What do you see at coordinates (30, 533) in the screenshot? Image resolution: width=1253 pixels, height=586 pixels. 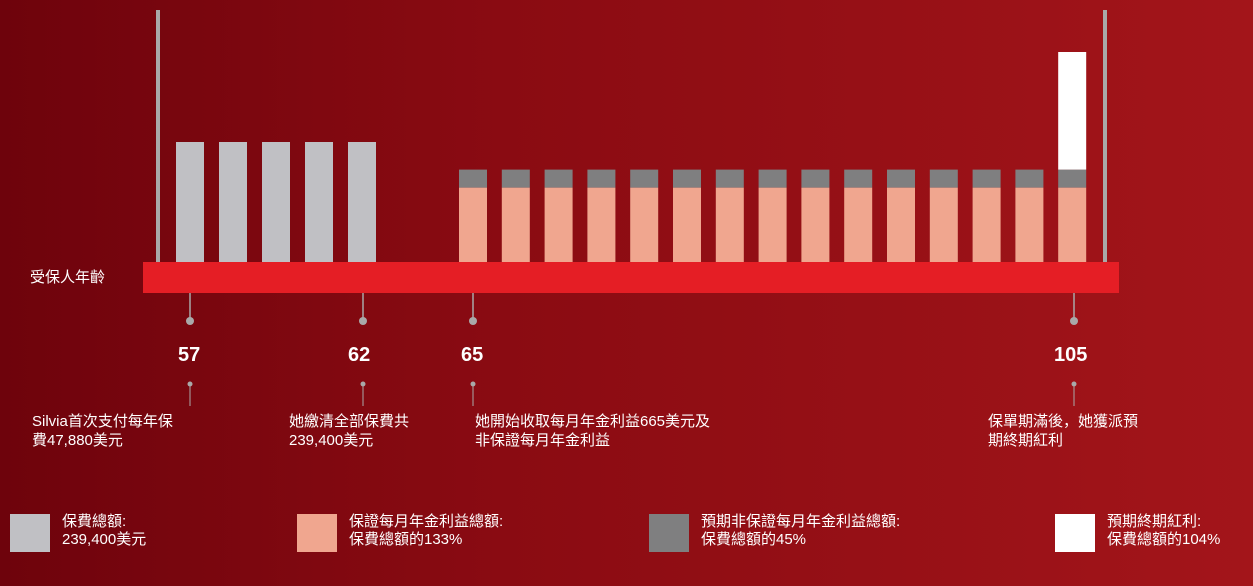 I see `legend-swatch-premium` at bounding box center [30, 533].